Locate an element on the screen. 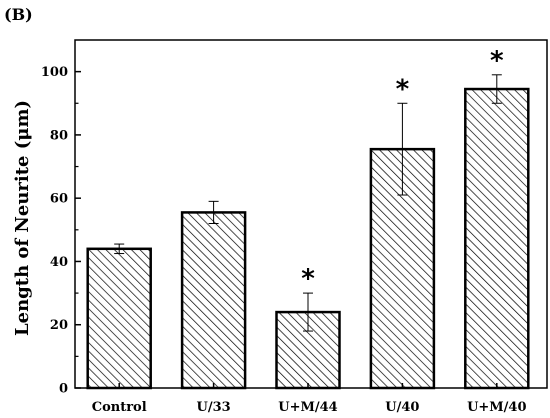 This screenshot has width=550, height=418. panel-label: (B) is located at coordinates (18, 14).